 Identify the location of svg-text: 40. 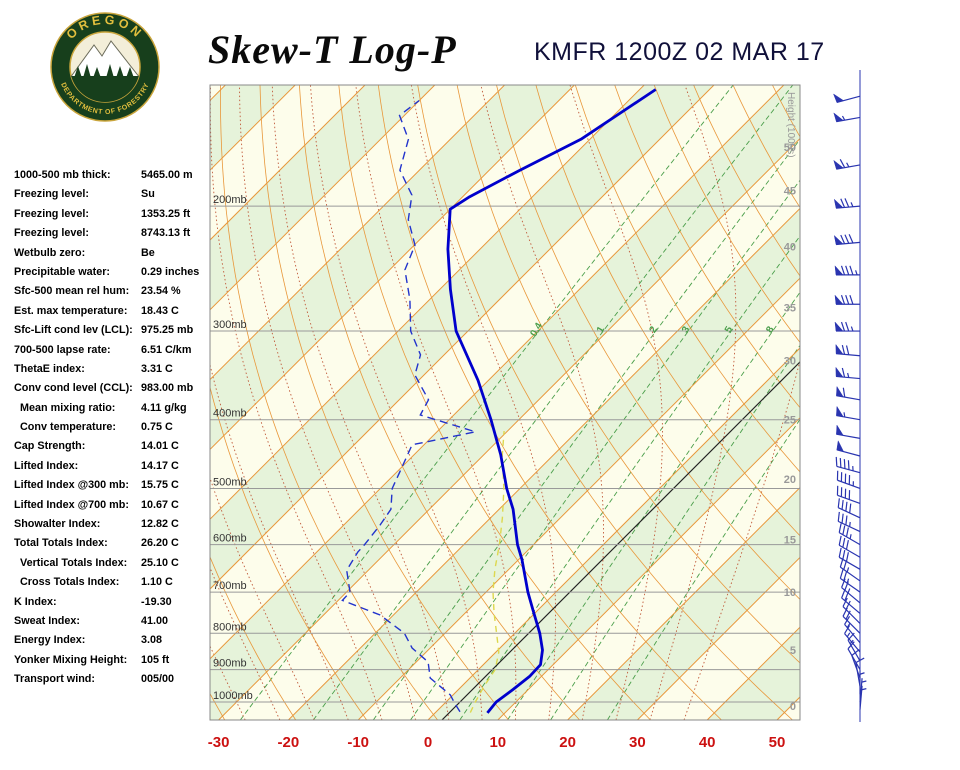
(790, 247).